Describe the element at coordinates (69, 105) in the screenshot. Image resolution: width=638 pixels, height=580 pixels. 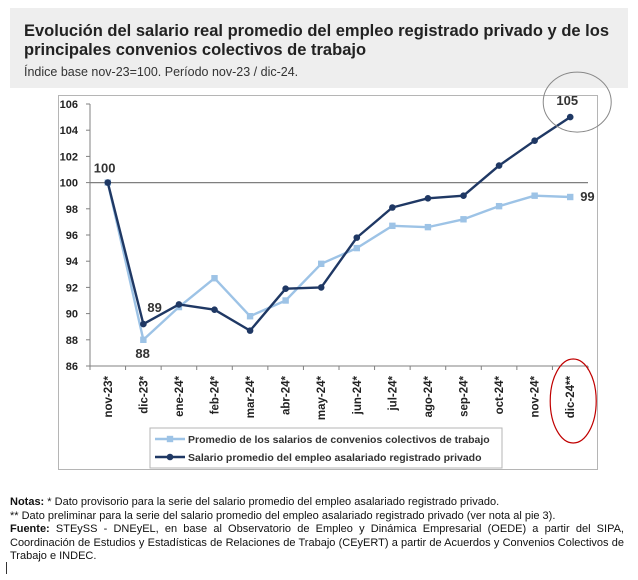
I see `y-tick-label: 106` at that location.